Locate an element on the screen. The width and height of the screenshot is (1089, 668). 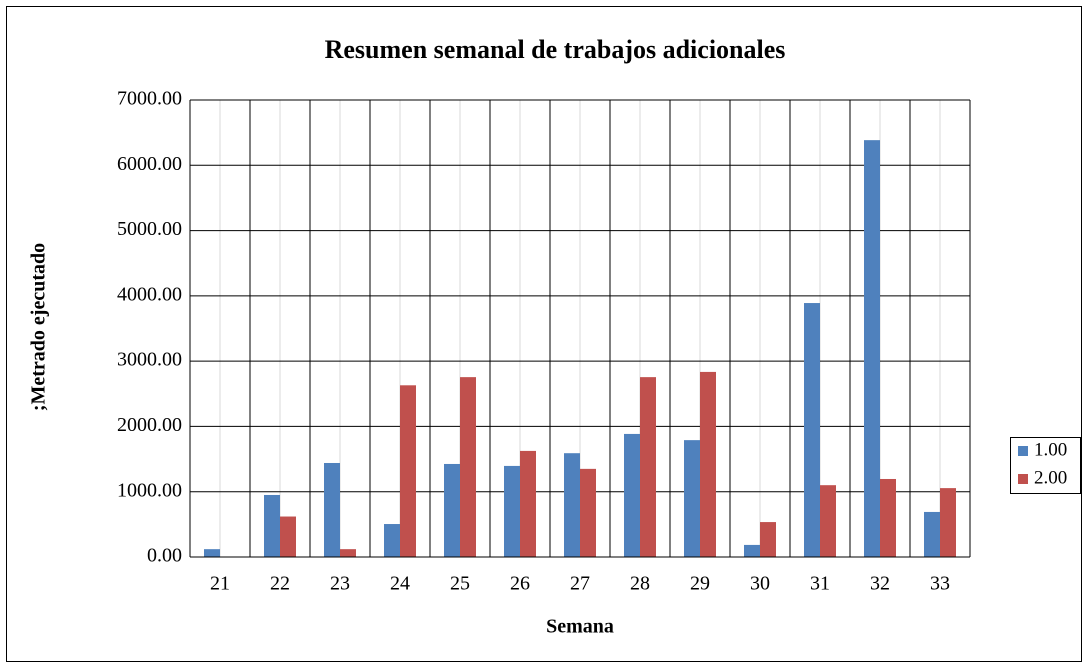
y-tick-label: 4000.00 is located at coordinates (149, 294).